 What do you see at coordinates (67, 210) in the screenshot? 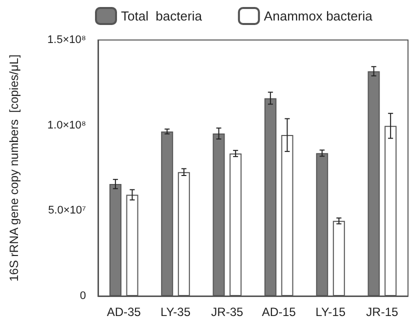
I see `y-tick-label: 5.0×10⁷` at bounding box center [67, 210].